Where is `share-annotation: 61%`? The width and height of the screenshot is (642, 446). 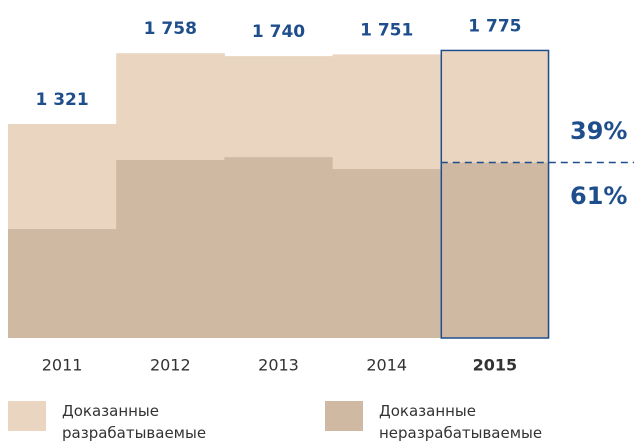 share-annotation: 61% is located at coordinates (598, 196).